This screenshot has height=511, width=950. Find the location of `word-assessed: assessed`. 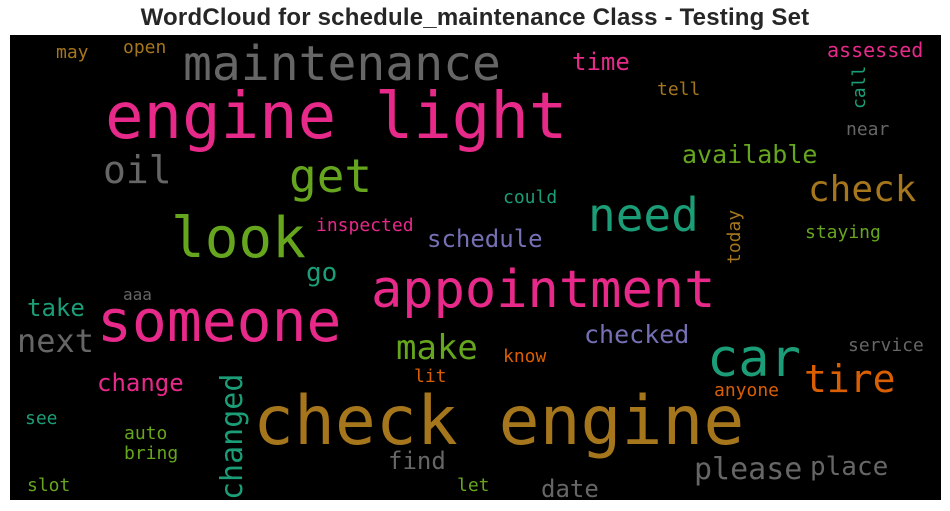

word-assessed: assessed is located at coordinates (875, 50).